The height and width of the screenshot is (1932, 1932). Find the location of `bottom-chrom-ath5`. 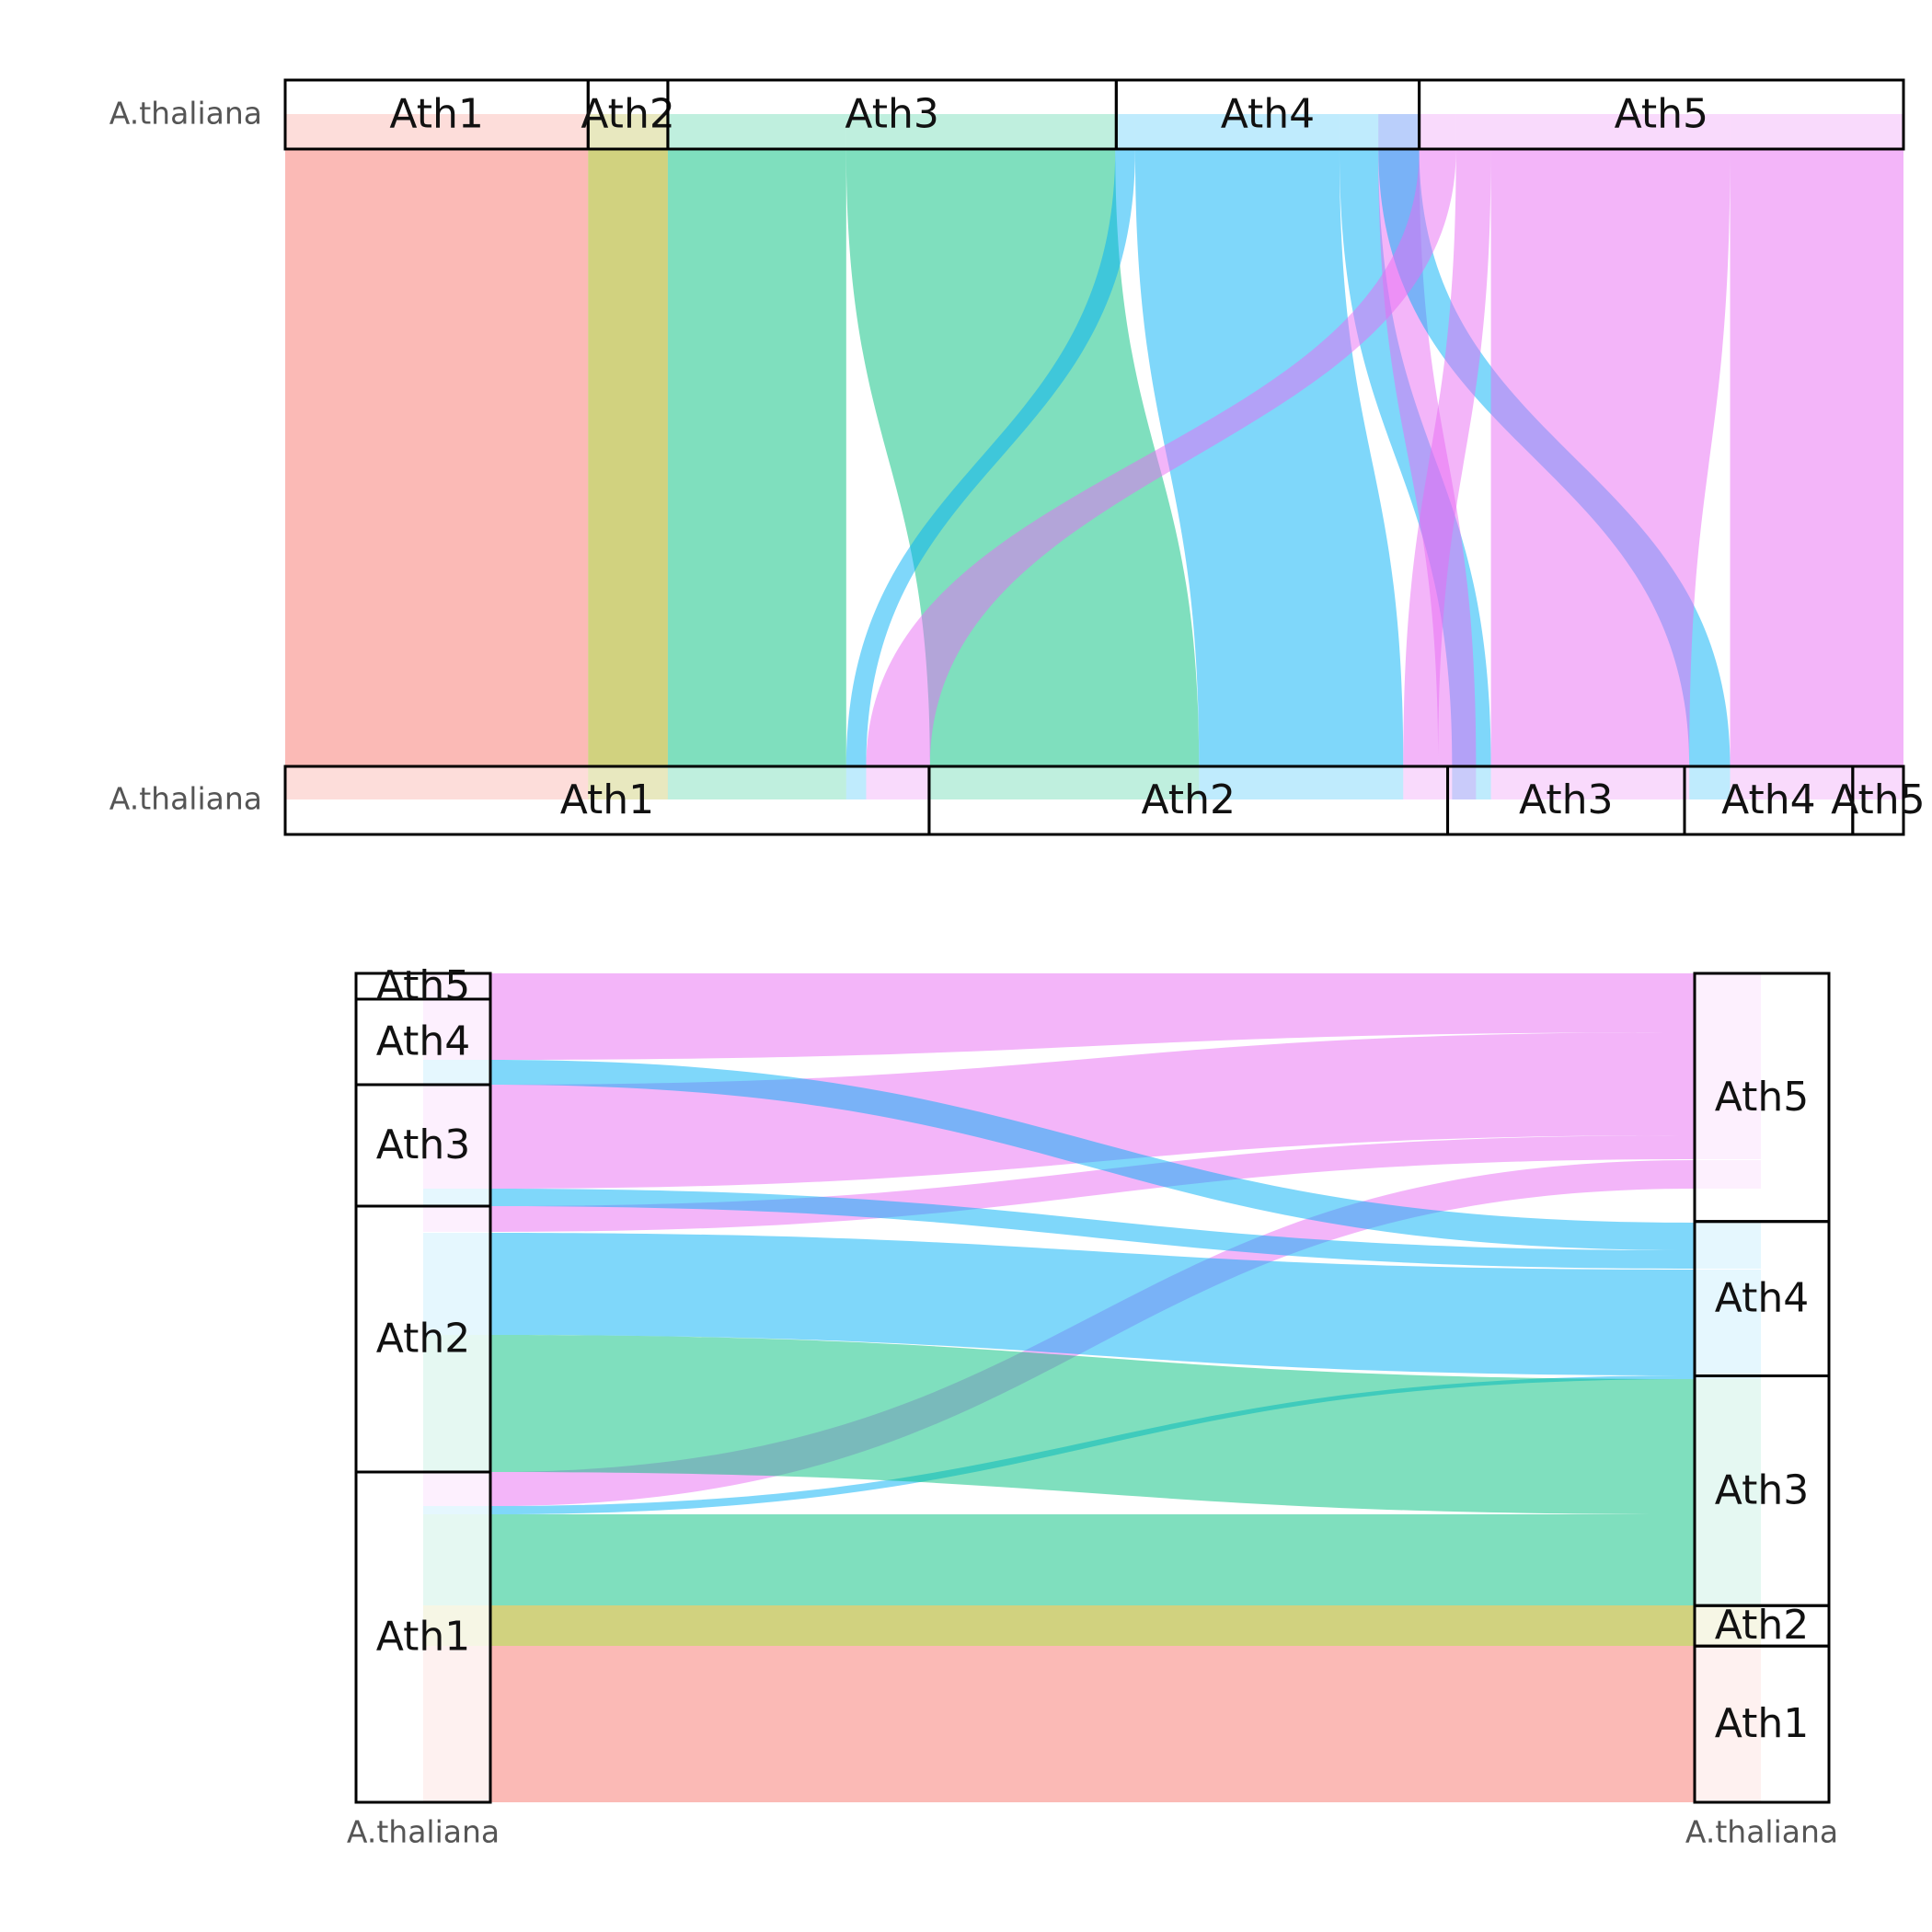

bottom-chrom-ath5 is located at coordinates (1878, 800).